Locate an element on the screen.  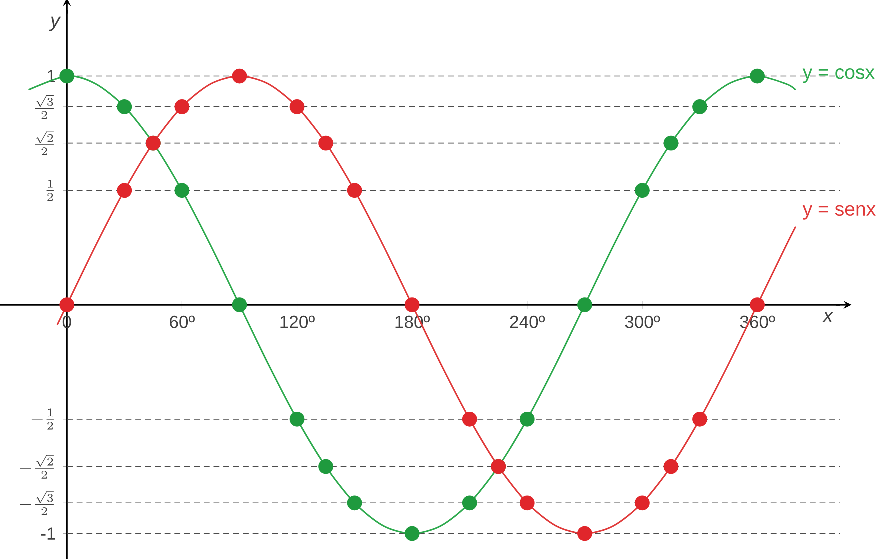
y-tick-label: $\frac{\sqrt{2}}{2}$ is located at coordinates (44, 144).